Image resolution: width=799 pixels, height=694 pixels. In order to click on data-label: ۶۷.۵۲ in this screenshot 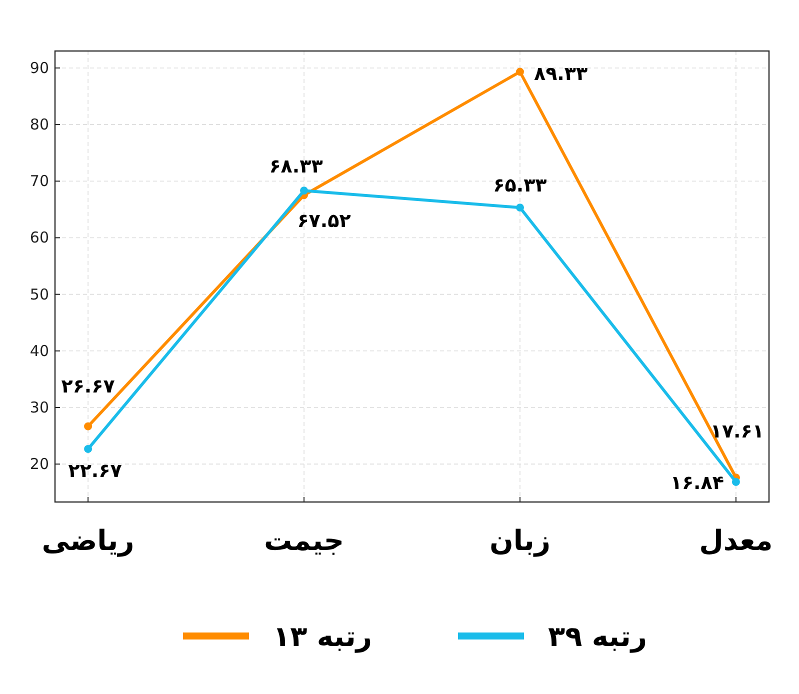, I will do `click(324, 221)`.